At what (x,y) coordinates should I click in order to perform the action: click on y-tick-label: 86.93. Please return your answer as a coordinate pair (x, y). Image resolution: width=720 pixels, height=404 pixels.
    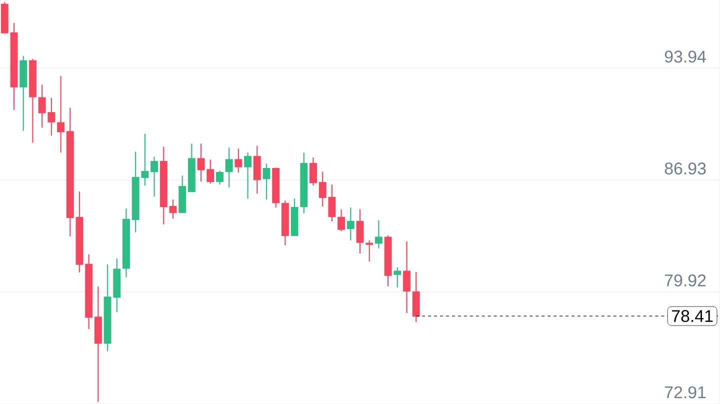
    Looking at the image, I should click on (685, 168).